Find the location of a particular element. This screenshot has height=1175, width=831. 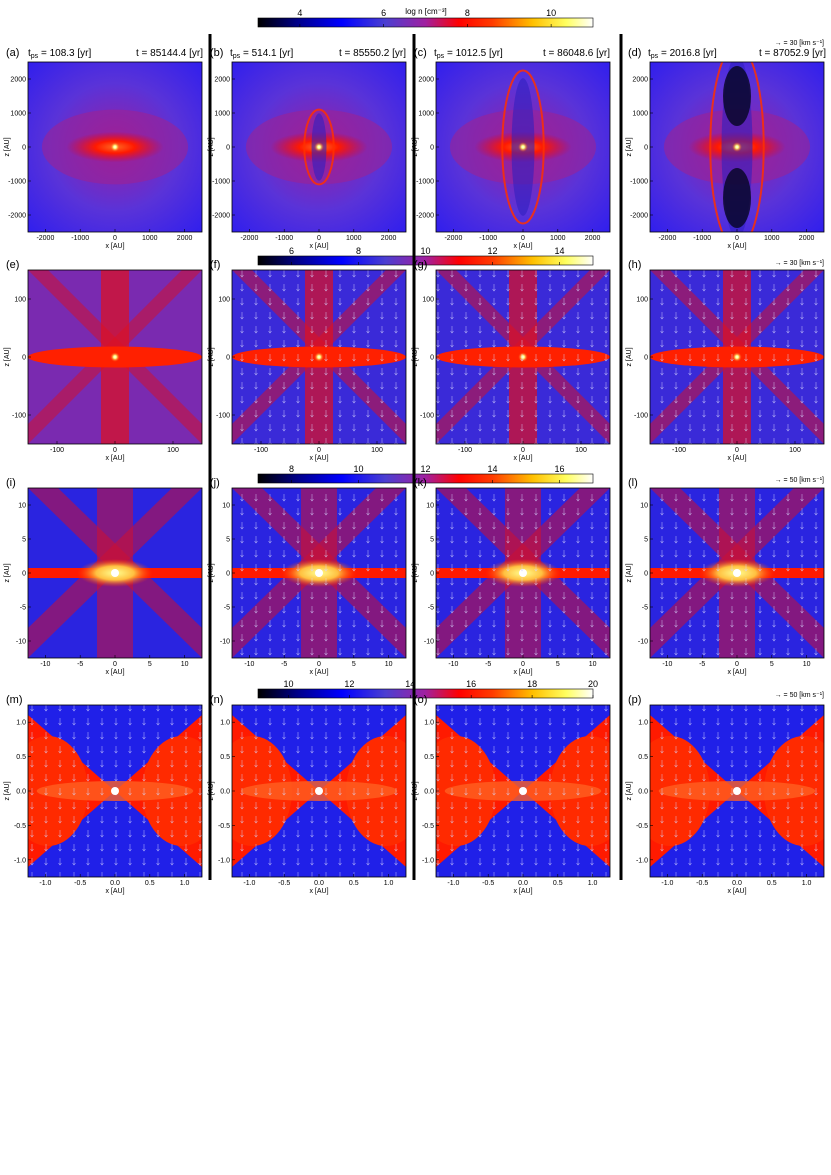

x-tick-label: -5 is located at coordinates (284, 664).